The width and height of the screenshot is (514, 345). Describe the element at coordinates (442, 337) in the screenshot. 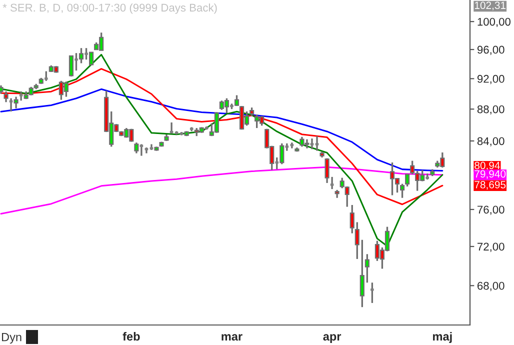

I see `x-tick-label: maj` at that location.